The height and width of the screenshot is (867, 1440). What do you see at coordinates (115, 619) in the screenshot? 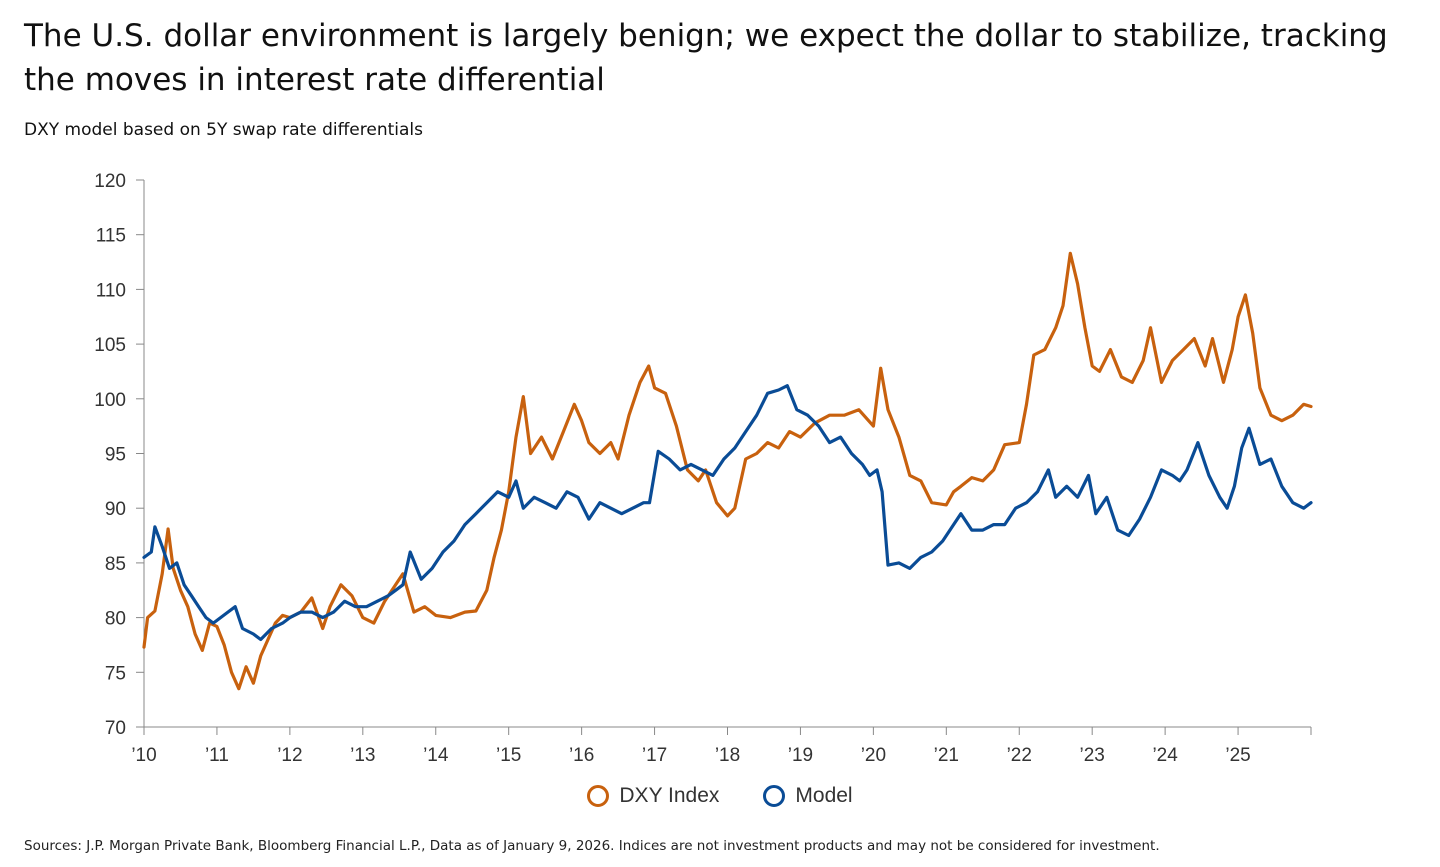
I see `y-tick-label: 80` at bounding box center [115, 619].